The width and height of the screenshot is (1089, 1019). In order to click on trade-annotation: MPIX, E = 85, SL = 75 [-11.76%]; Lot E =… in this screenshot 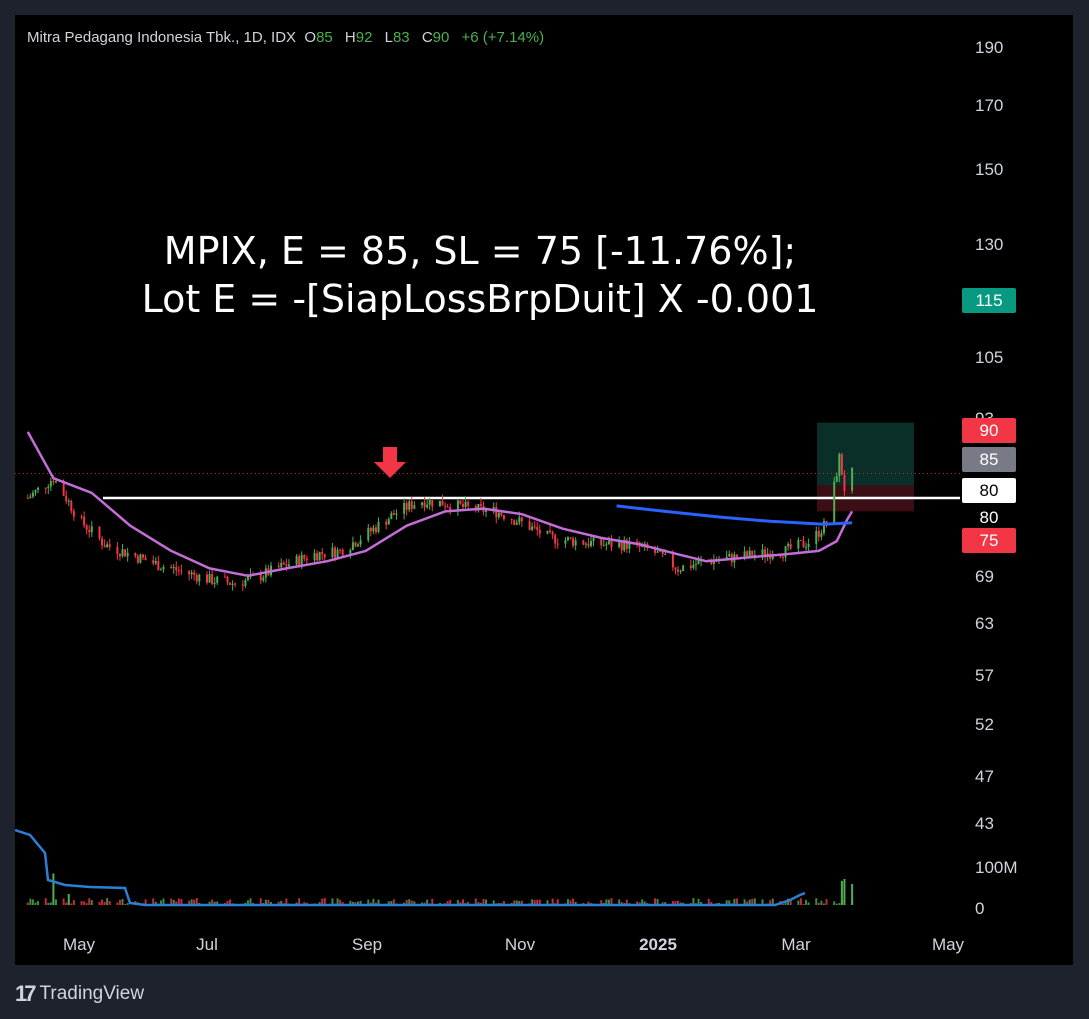, I will do `click(480, 275)`.